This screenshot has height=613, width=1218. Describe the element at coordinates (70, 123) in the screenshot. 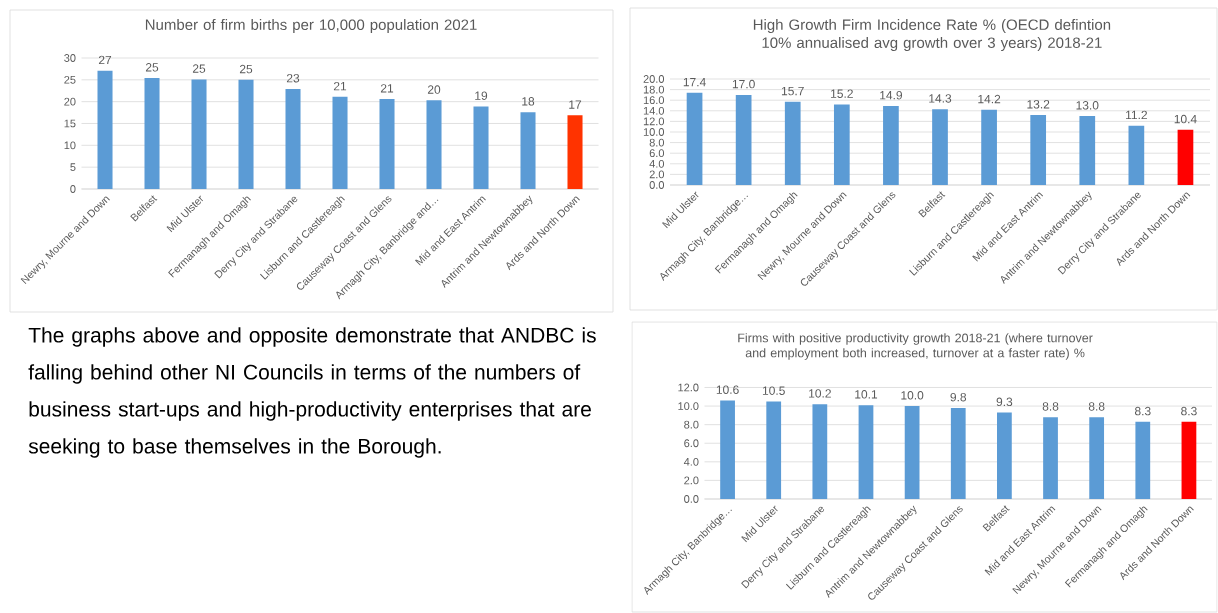

I see `y-tick-label: 15` at that location.